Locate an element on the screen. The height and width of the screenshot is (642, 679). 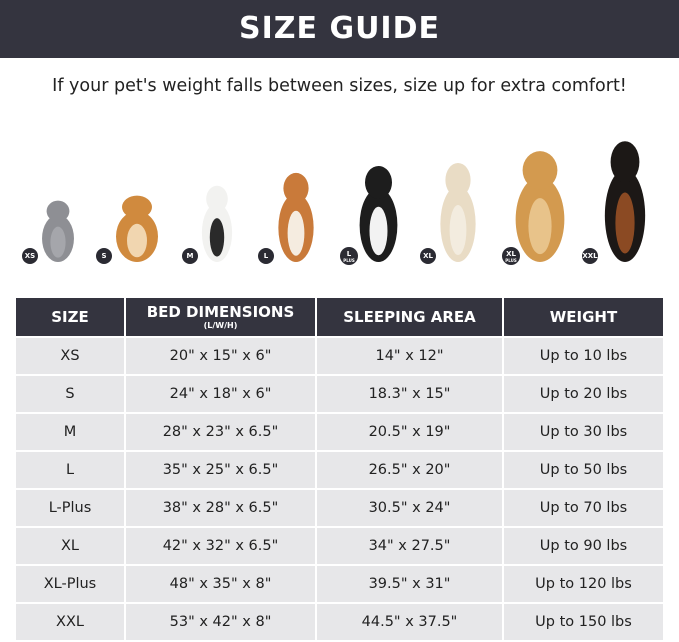
cell-bed-dimensions: 42" x 32" x 6.5" is located at coordinates (220, 546).